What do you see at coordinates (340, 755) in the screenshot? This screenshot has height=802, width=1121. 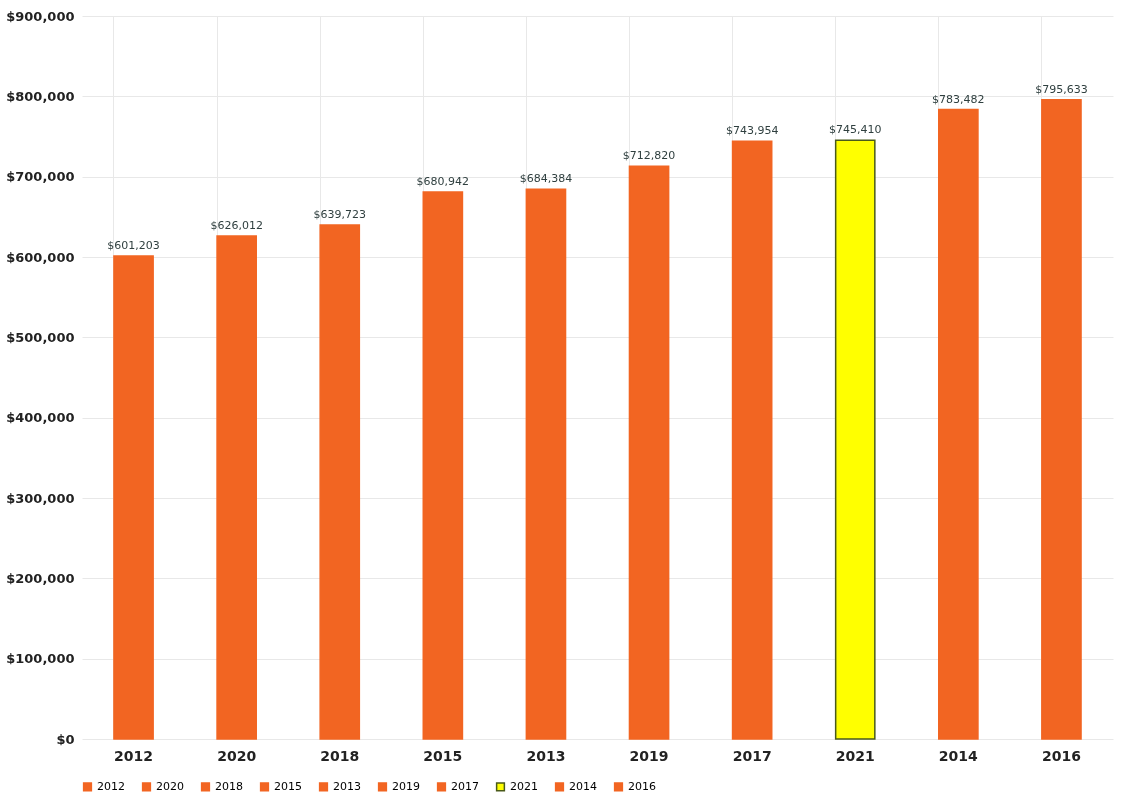 I see `x-tick-label: 2018` at bounding box center [340, 755].